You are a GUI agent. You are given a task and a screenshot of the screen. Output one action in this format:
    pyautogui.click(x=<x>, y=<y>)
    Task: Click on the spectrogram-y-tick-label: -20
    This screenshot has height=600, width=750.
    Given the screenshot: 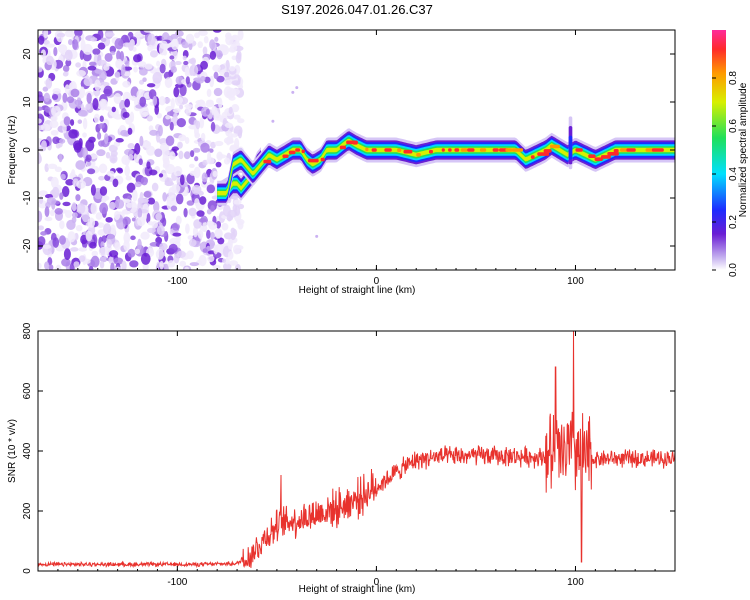 What is the action you would take?
    pyautogui.click(x=27, y=245)
    